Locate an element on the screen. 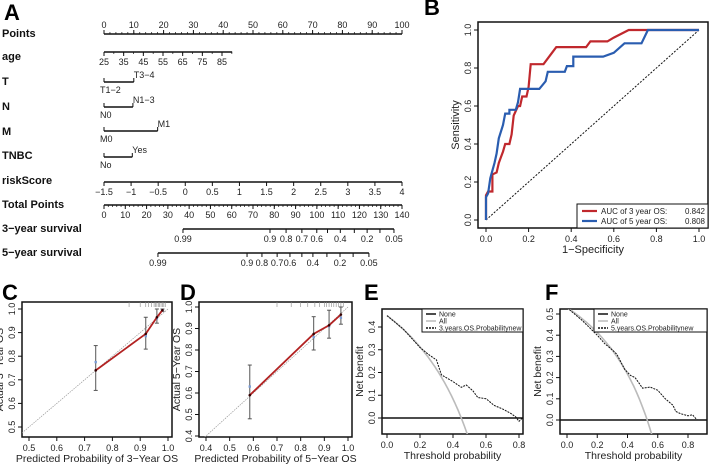 The height and width of the screenshot is (464, 709). row-label: T is located at coordinates (5, 82).